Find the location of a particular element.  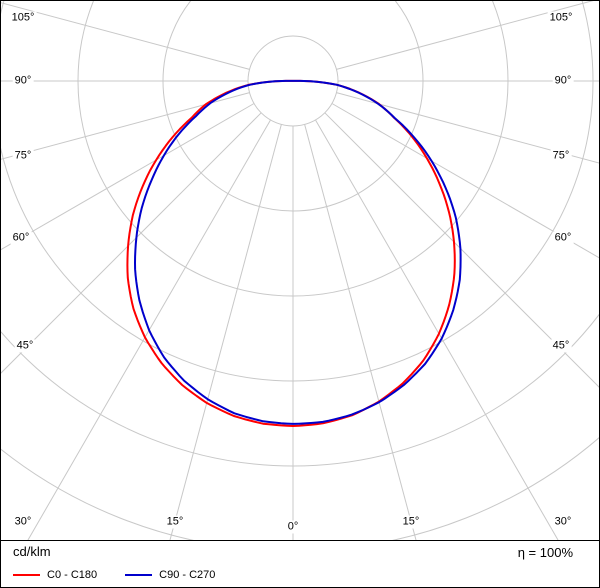

legend: C0 - C180 C90 - C270 is located at coordinates (114, 575).